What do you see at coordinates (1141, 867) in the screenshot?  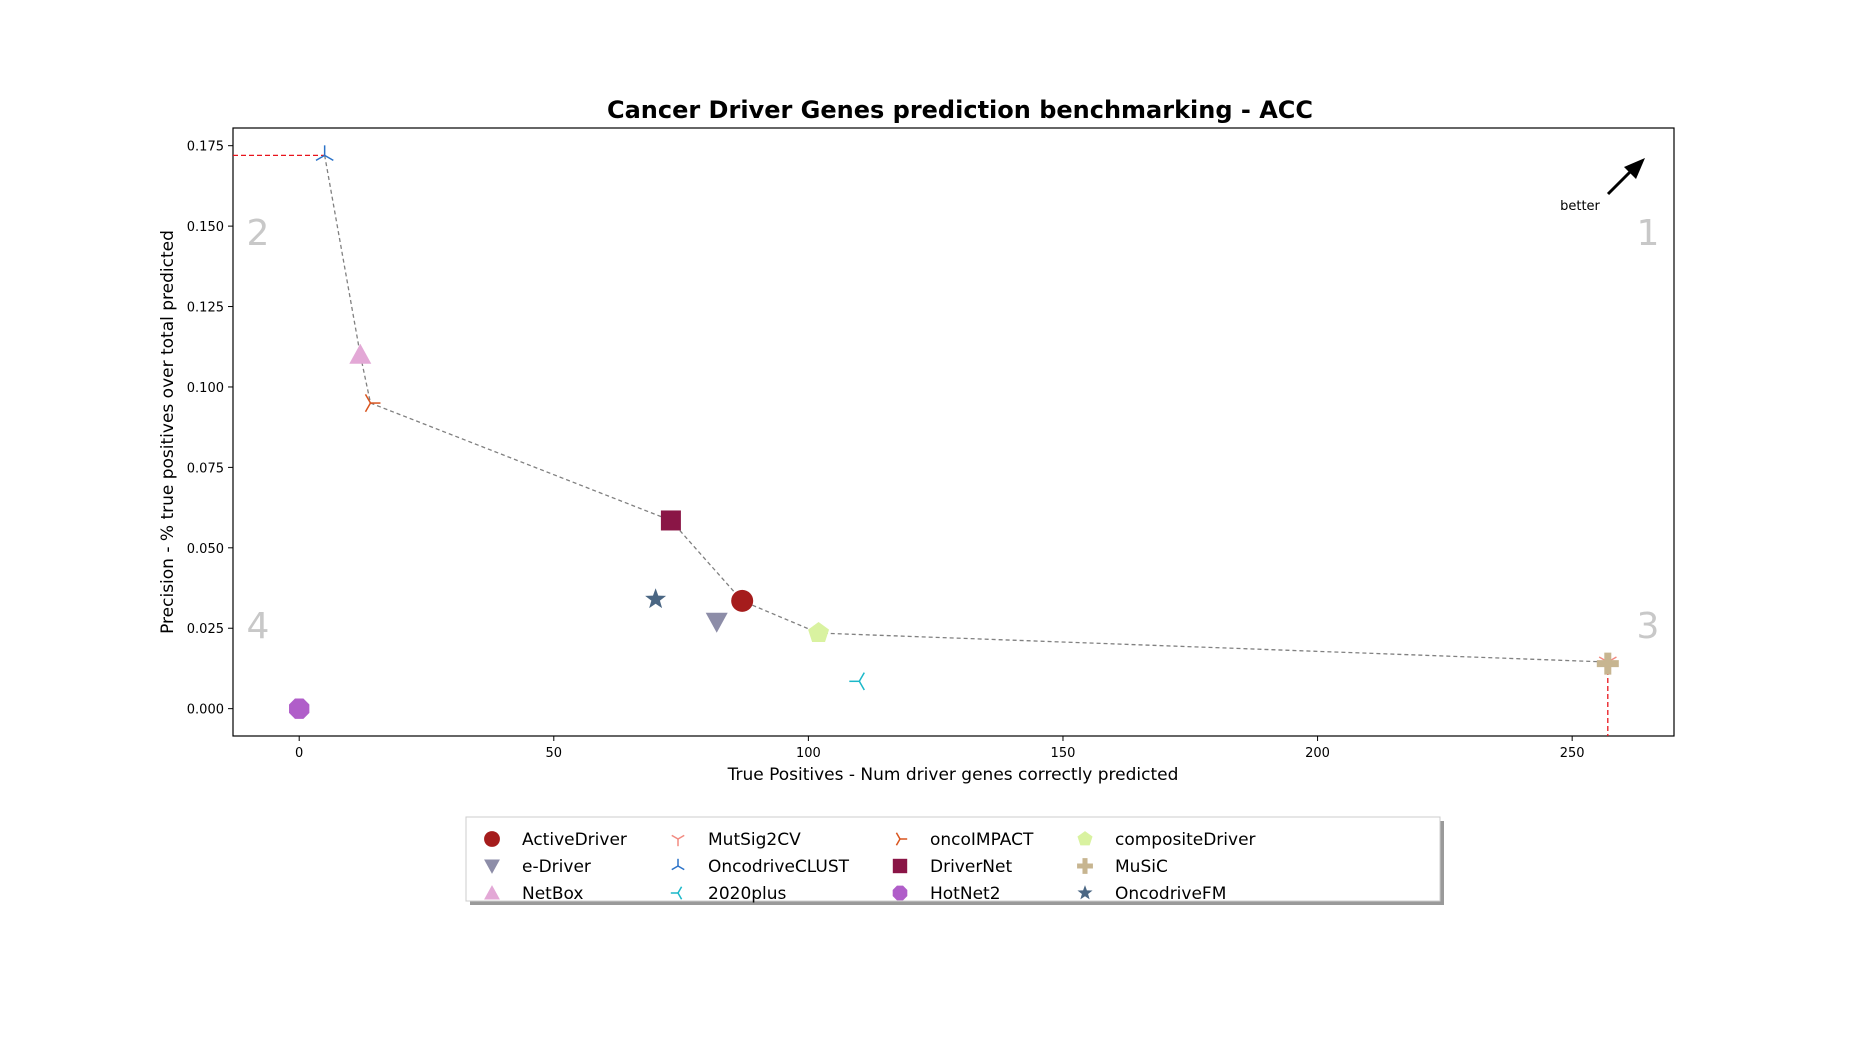 I see `legend-label: MuSiC` at bounding box center [1141, 867].